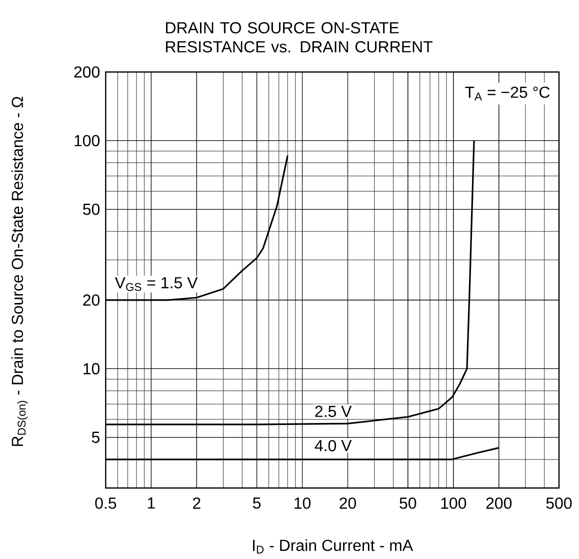 This screenshot has height=559, width=579. What do you see at coordinates (499, 503) in the screenshot?
I see `x-tick-label: 200` at bounding box center [499, 503].